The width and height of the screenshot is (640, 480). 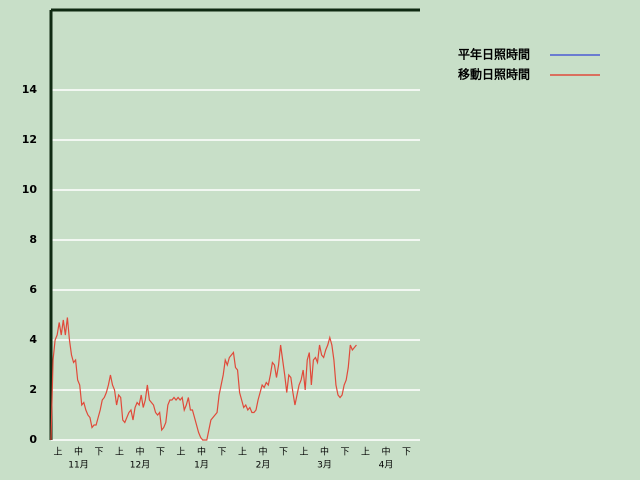 I want to click on y-tick-label: 12, so click(x=29, y=139).